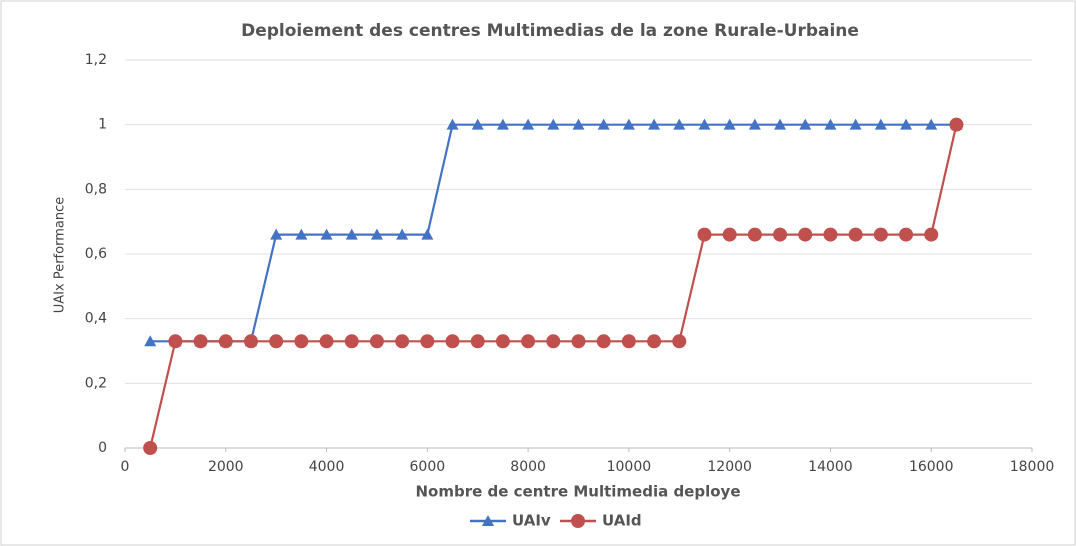 The width and height of the screenshot is (1076, 546). What do you see at coordinates (629, 467) in the screenshot?
I see `x-tick-label: 10000` at bounding box center [629, 467].